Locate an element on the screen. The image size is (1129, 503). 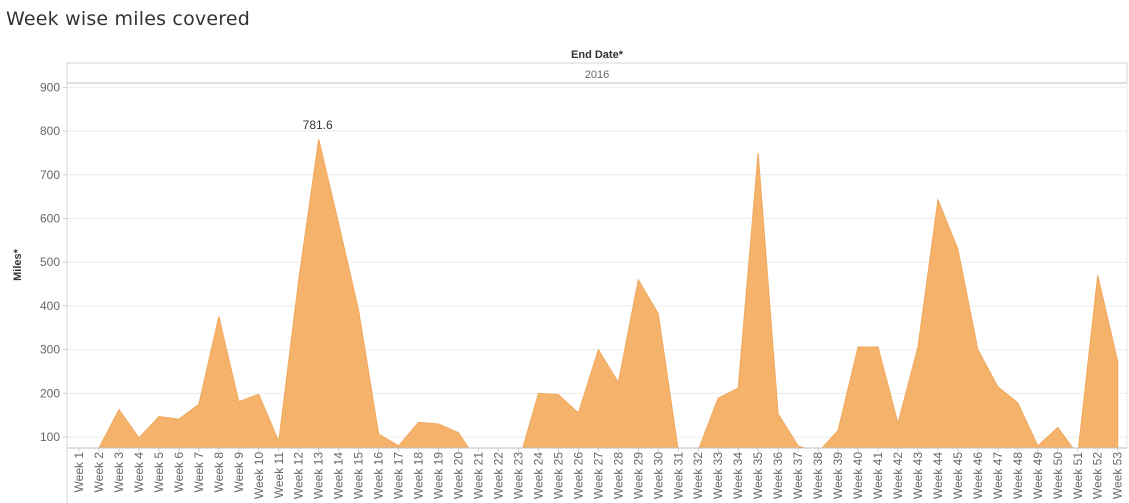
x-tick-label: Week 40 is located at coordinates (858, 475).